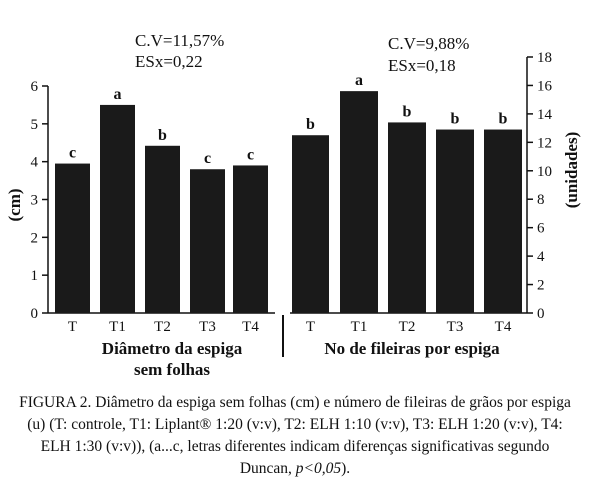  Describe the element at coordinates (544, 143) in the screenshot. I see `y-tick-label: 12` at that location.